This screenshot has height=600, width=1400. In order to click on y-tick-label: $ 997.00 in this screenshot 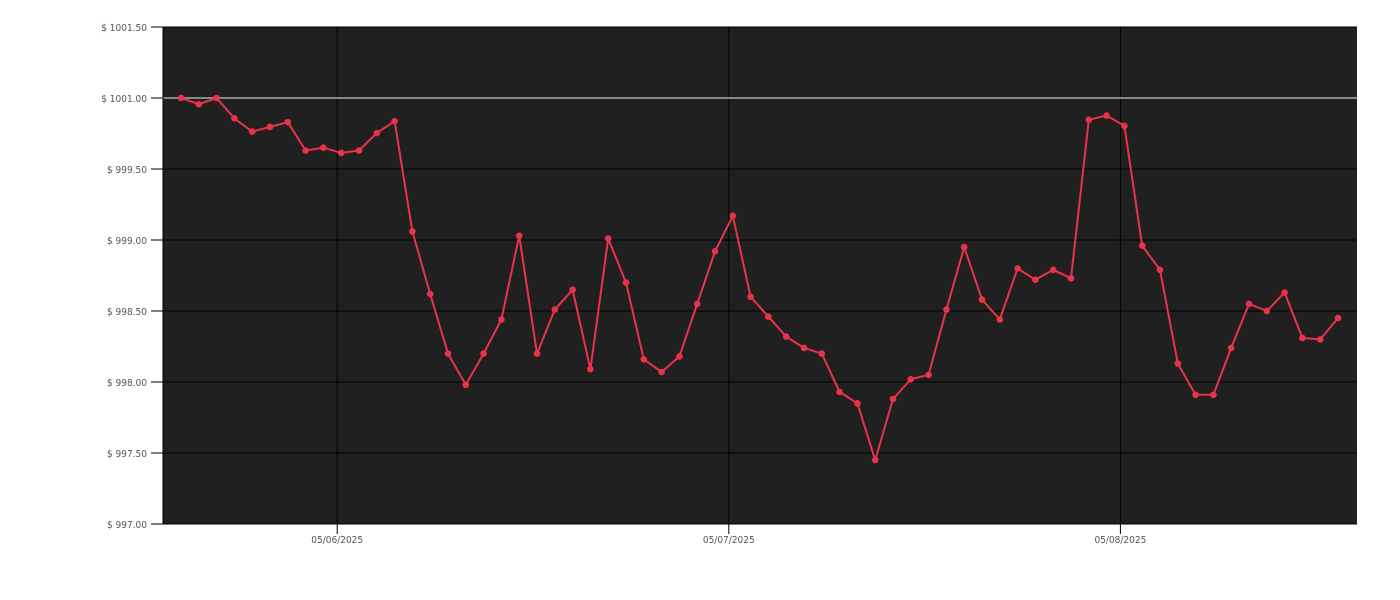, I will do `click(127, 525)`.